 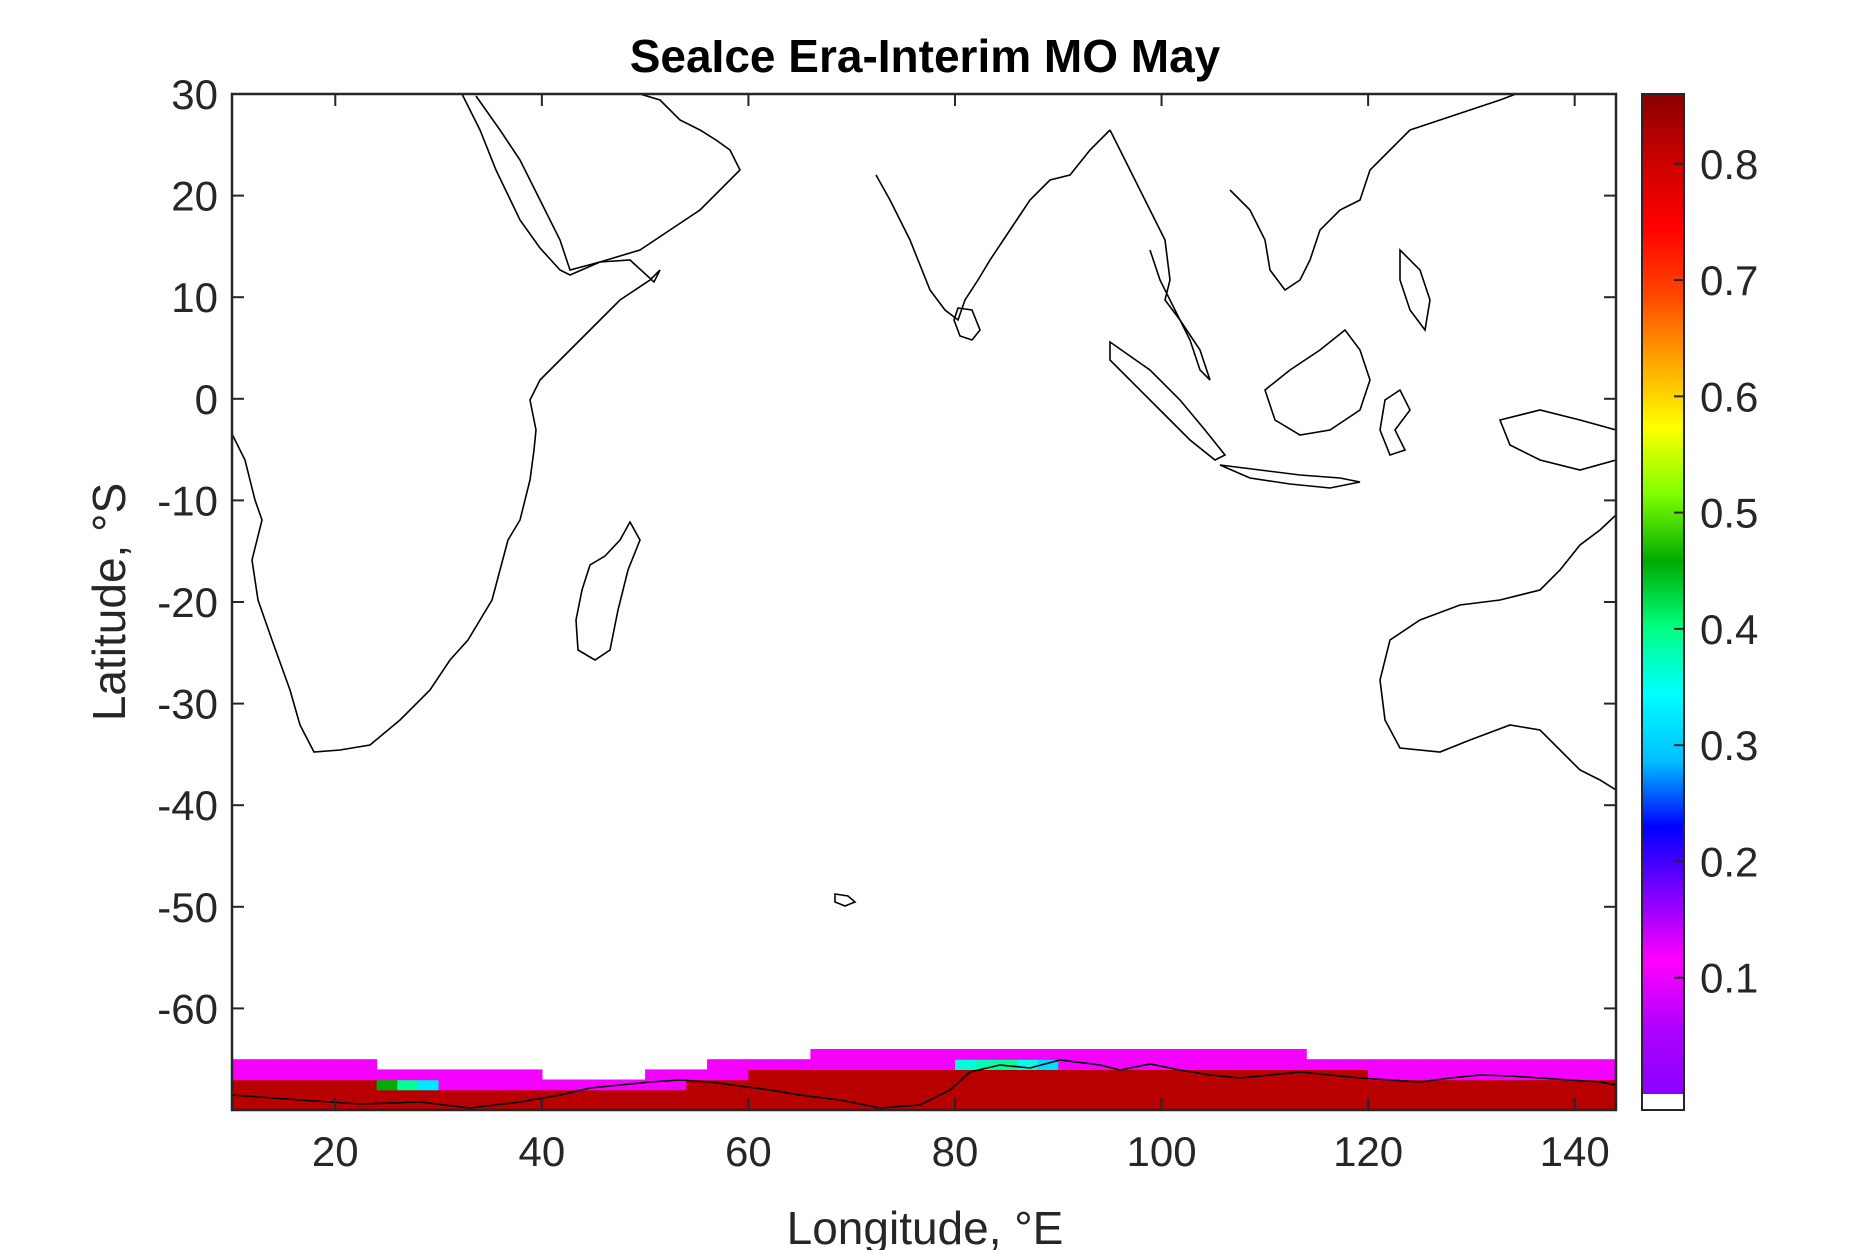 What do you see at coordinates (1699, 602) in the screenshot?
I see `colorbar: 0.8 0.7 0.6 0.5 0.4 0.3 0.2 0.1` at bounding box center [1699, 602].